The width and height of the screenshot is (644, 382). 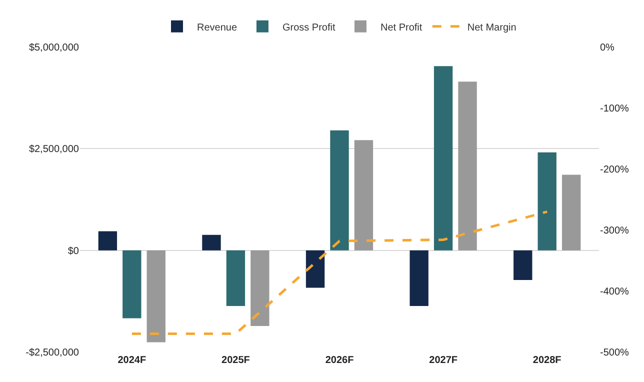 What do you see at coordinates (491, 28) in the screenshot?
I see `legend-label: Net Margin` at bounding box center [491, 28].